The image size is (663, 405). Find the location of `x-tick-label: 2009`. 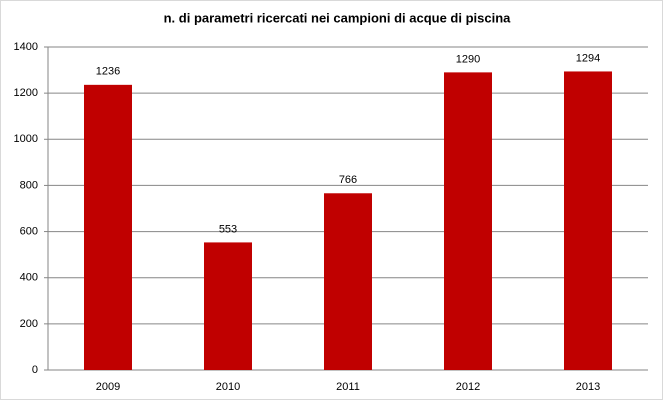

x-tick-label: 2009 is located at coordinates (108, 387).